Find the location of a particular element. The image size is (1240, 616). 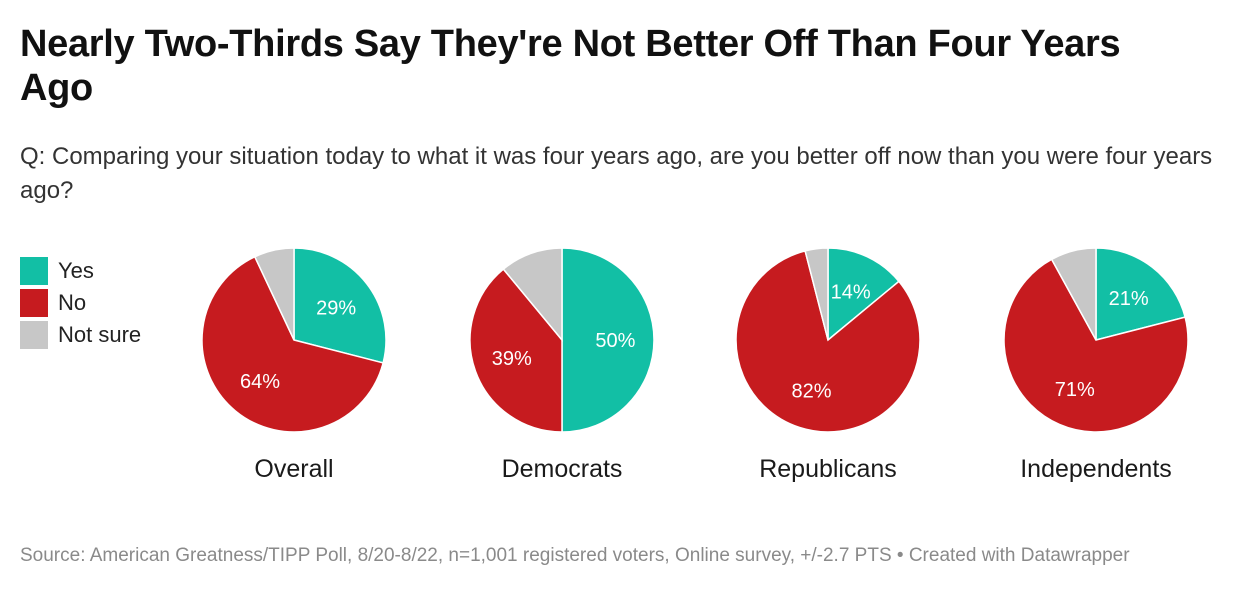

slice-republicans-no is located at coordinates (828, 341).